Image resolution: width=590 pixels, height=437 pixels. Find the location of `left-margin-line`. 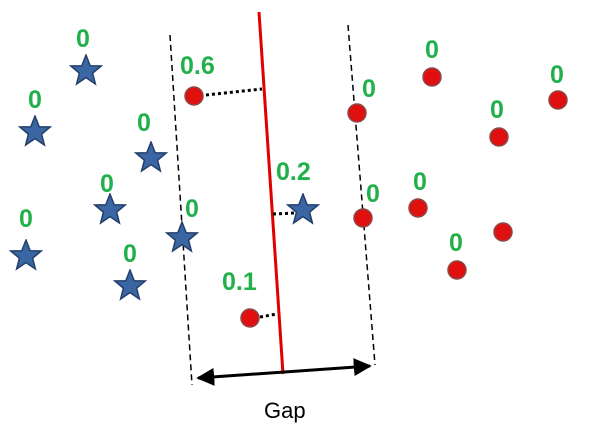

left-margin-line is located at coordinates (181, 210).